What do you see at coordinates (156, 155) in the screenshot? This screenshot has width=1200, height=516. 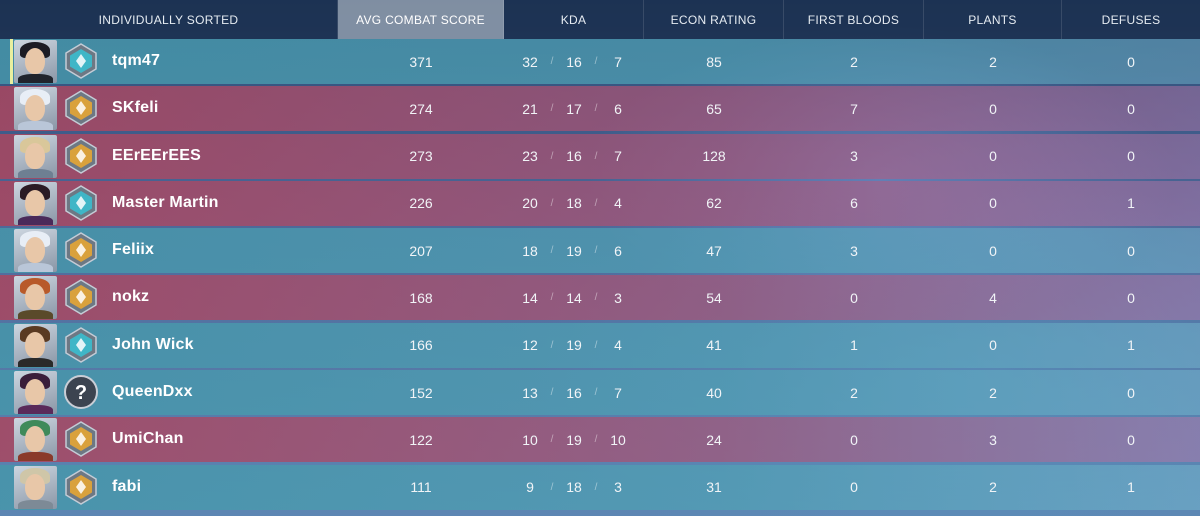 I see `player-name: EErEErEES` at bounding box center [156, 155].